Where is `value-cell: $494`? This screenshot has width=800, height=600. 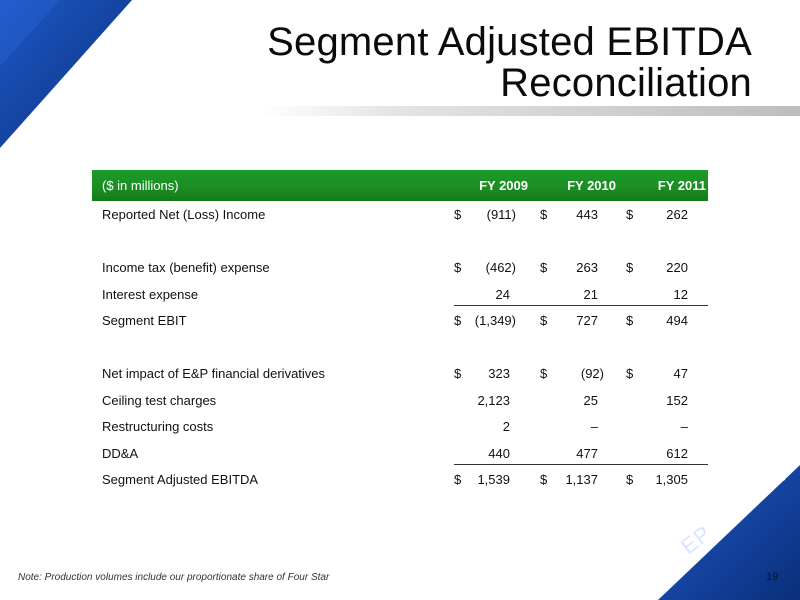
value-cell: $494 is located at coordinates (666, 321).